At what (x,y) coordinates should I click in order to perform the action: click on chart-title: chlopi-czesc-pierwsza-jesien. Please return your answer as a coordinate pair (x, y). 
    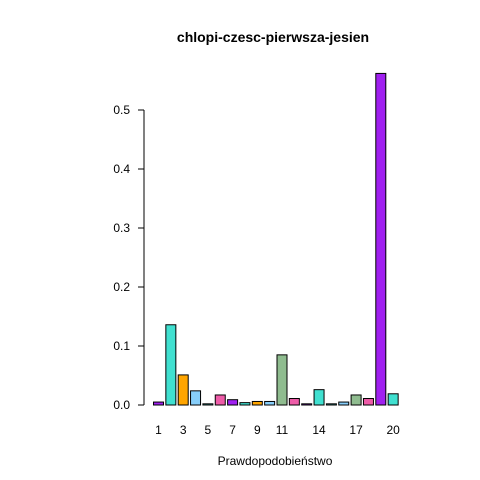
    Looking at the image, I should click on (273, 37).